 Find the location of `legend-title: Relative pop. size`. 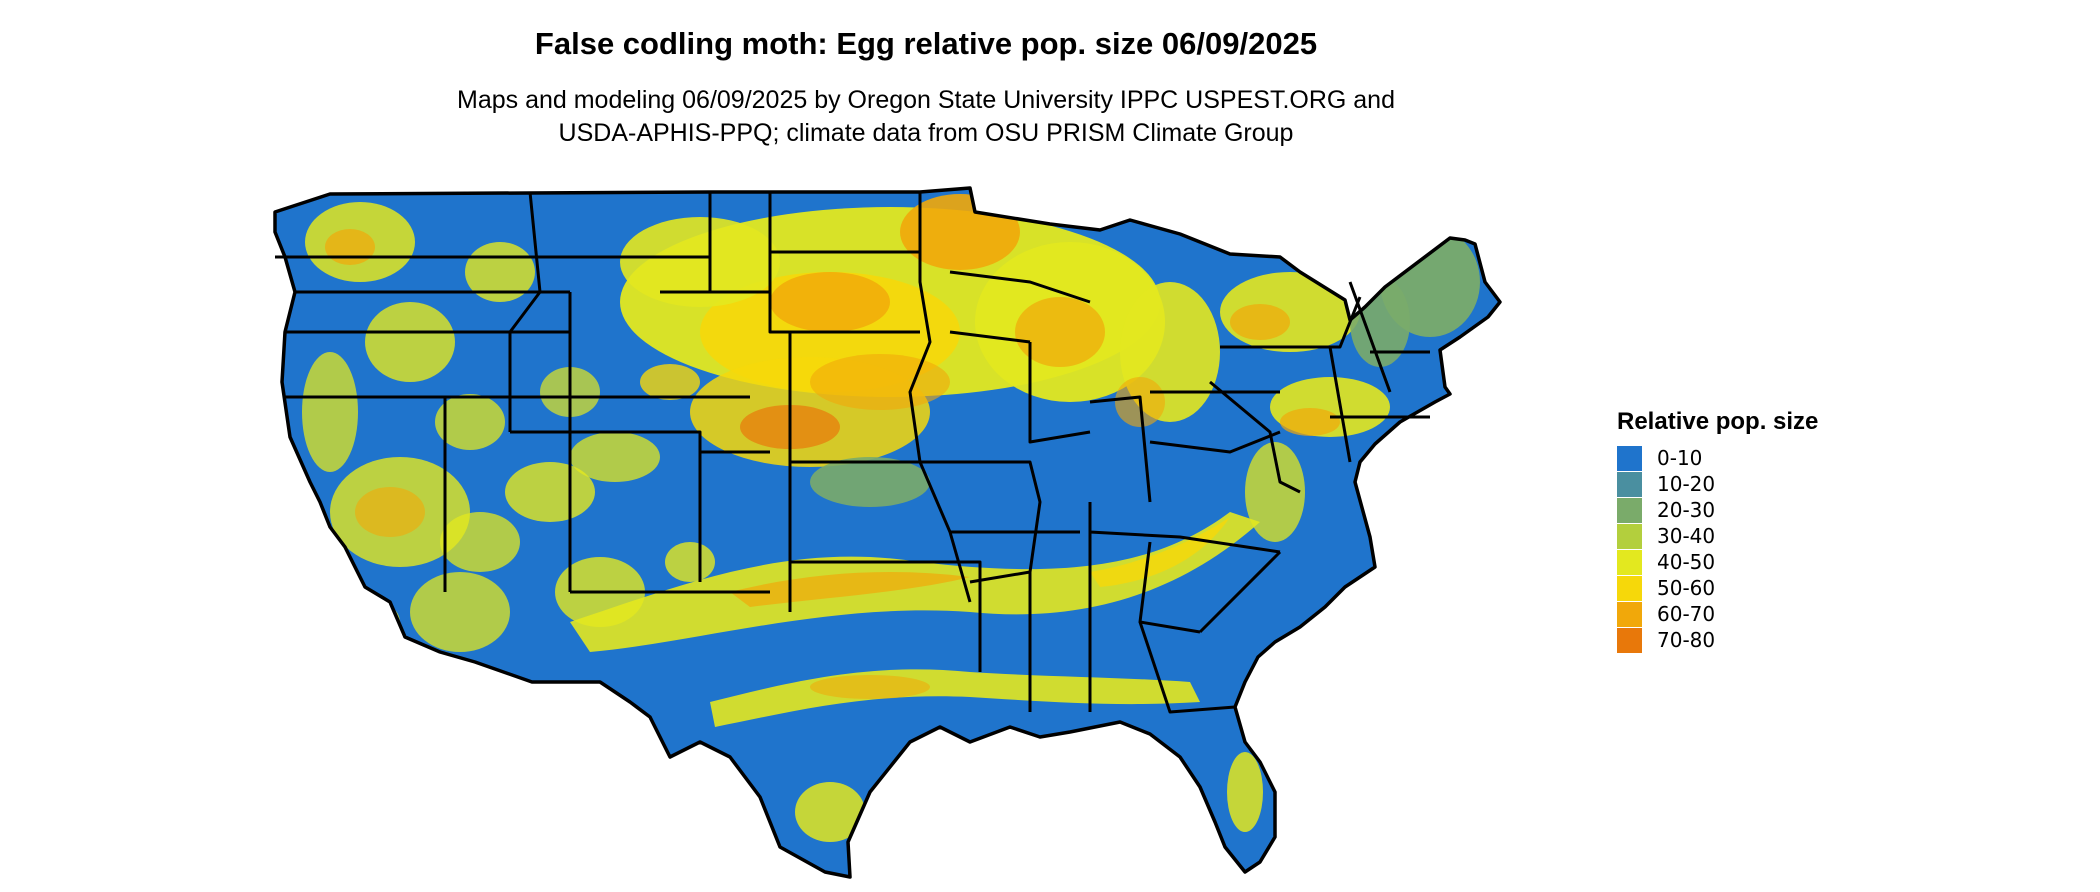

legend-title: Relative pop. size is located at coordinates (1718, 421).